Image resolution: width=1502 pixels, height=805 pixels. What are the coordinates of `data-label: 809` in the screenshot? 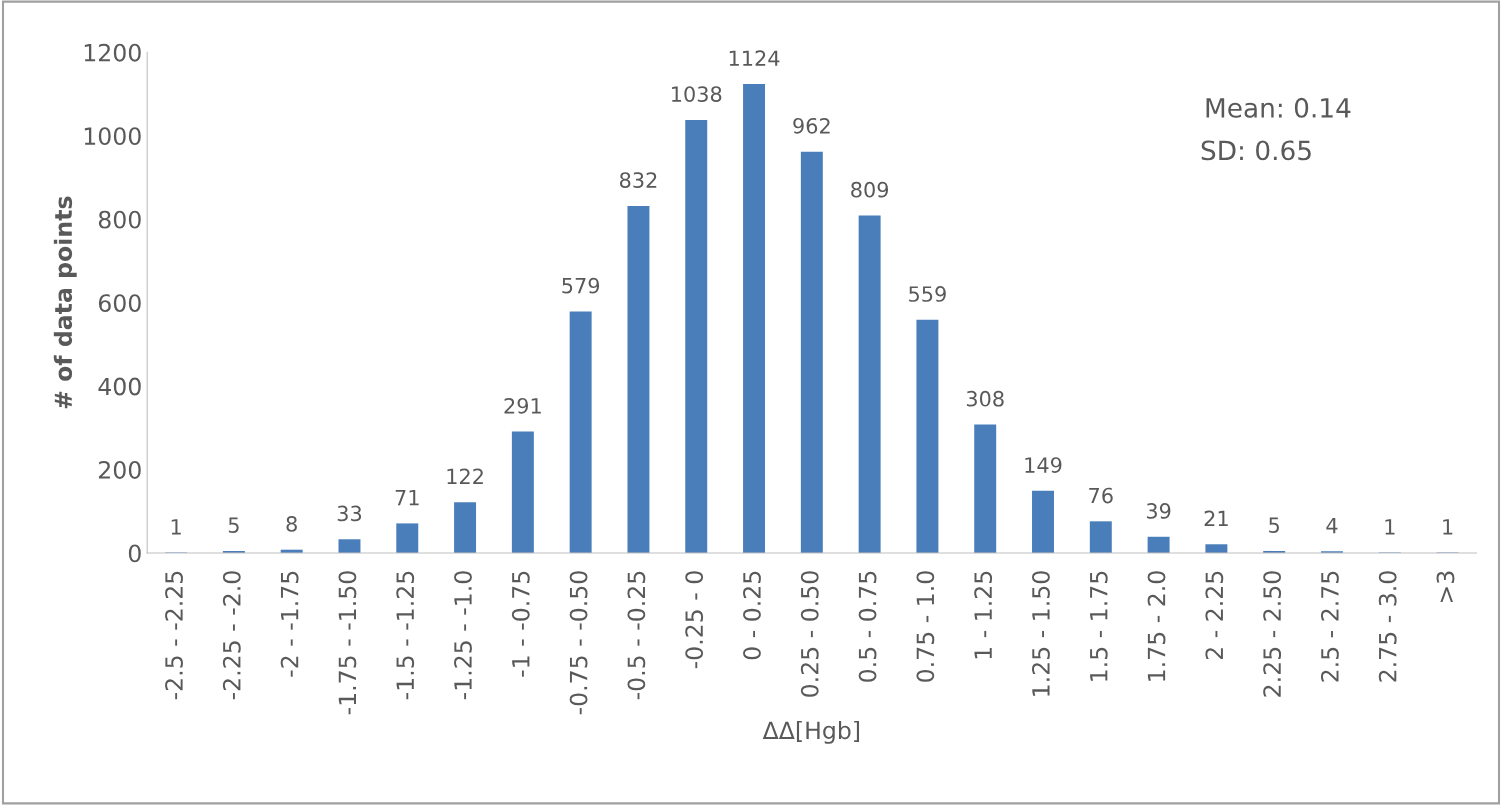 It's located at (870, 189).